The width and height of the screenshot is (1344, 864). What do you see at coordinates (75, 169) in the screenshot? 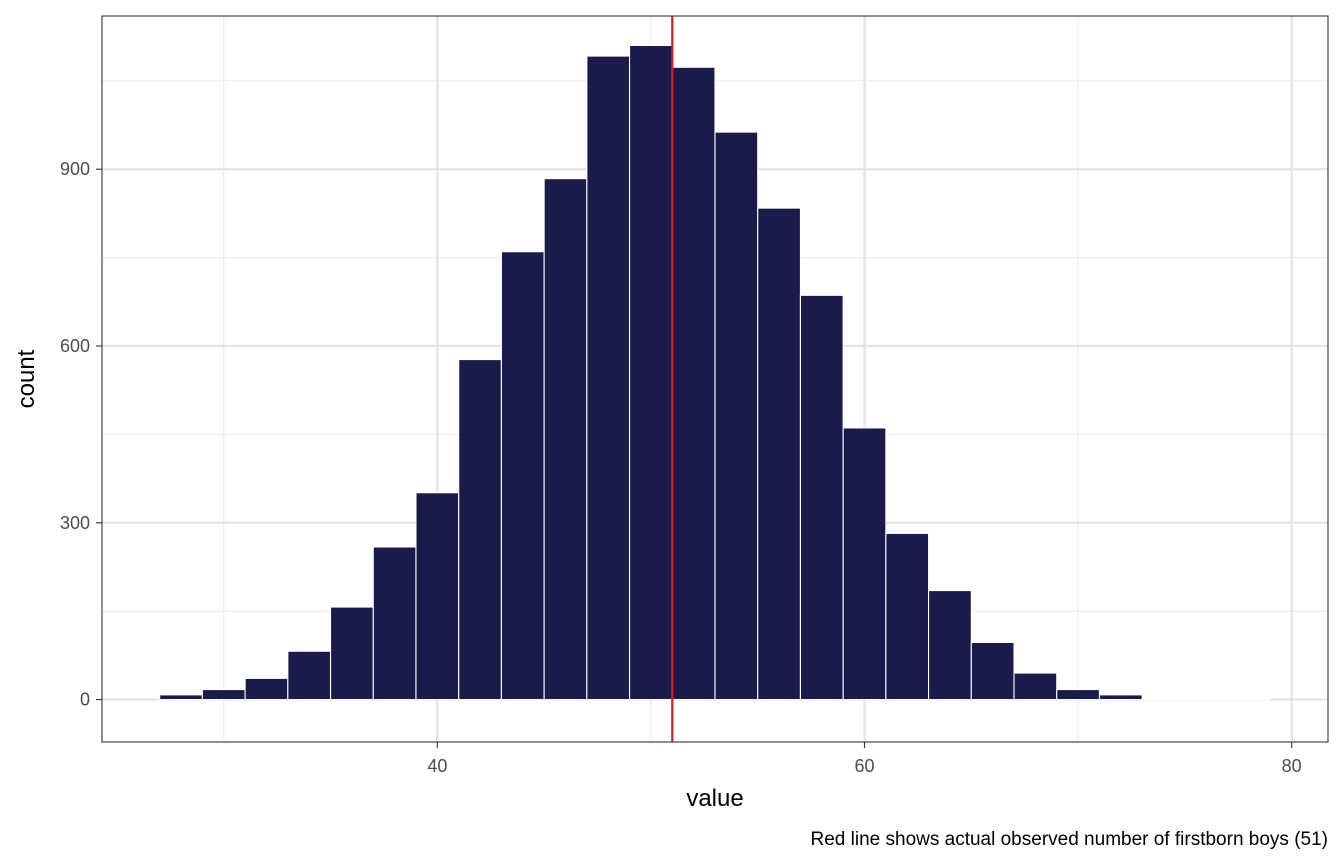
I see `y-tick-label: 900` at bounding box center [75, 169].